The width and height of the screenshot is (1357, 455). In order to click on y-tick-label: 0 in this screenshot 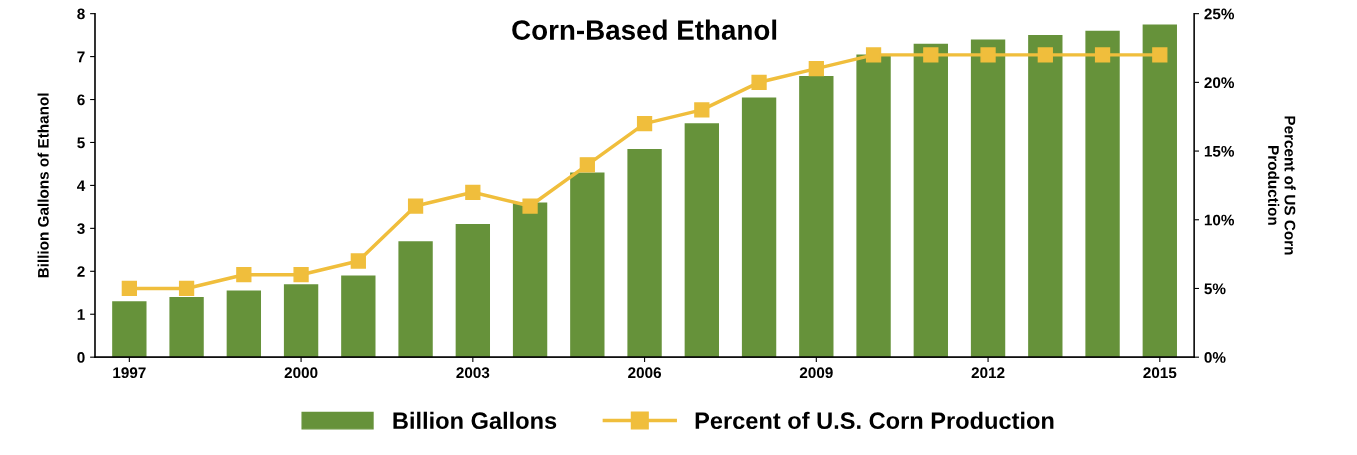, I will do `click(81, 357)`.